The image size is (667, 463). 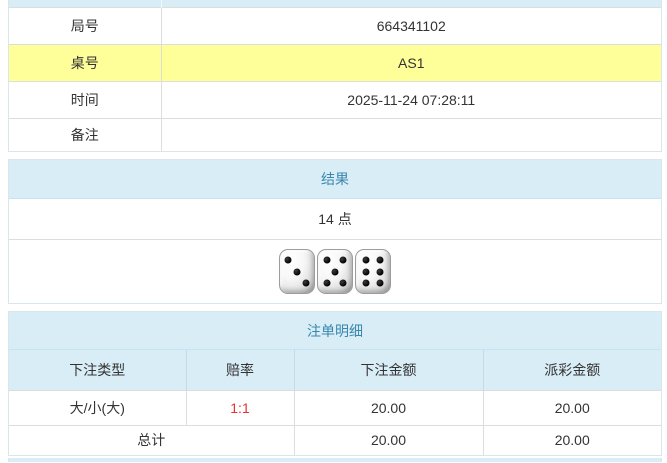 I want to click on dice-row, so click(x=335, y=271).